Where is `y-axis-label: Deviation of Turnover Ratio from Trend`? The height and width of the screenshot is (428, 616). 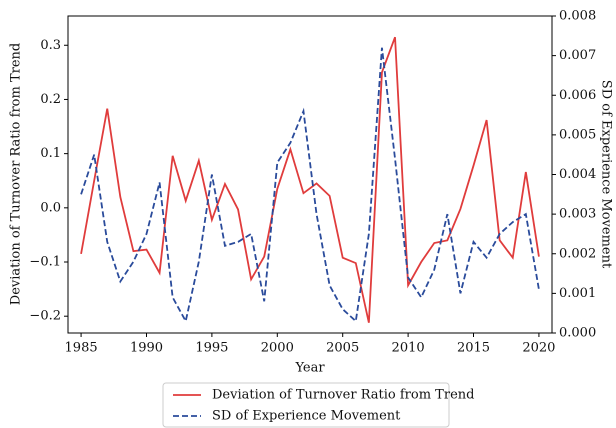
y-axis-label: Deviation of Turnover Ratio from Trend is located at coordinates (16, 174).